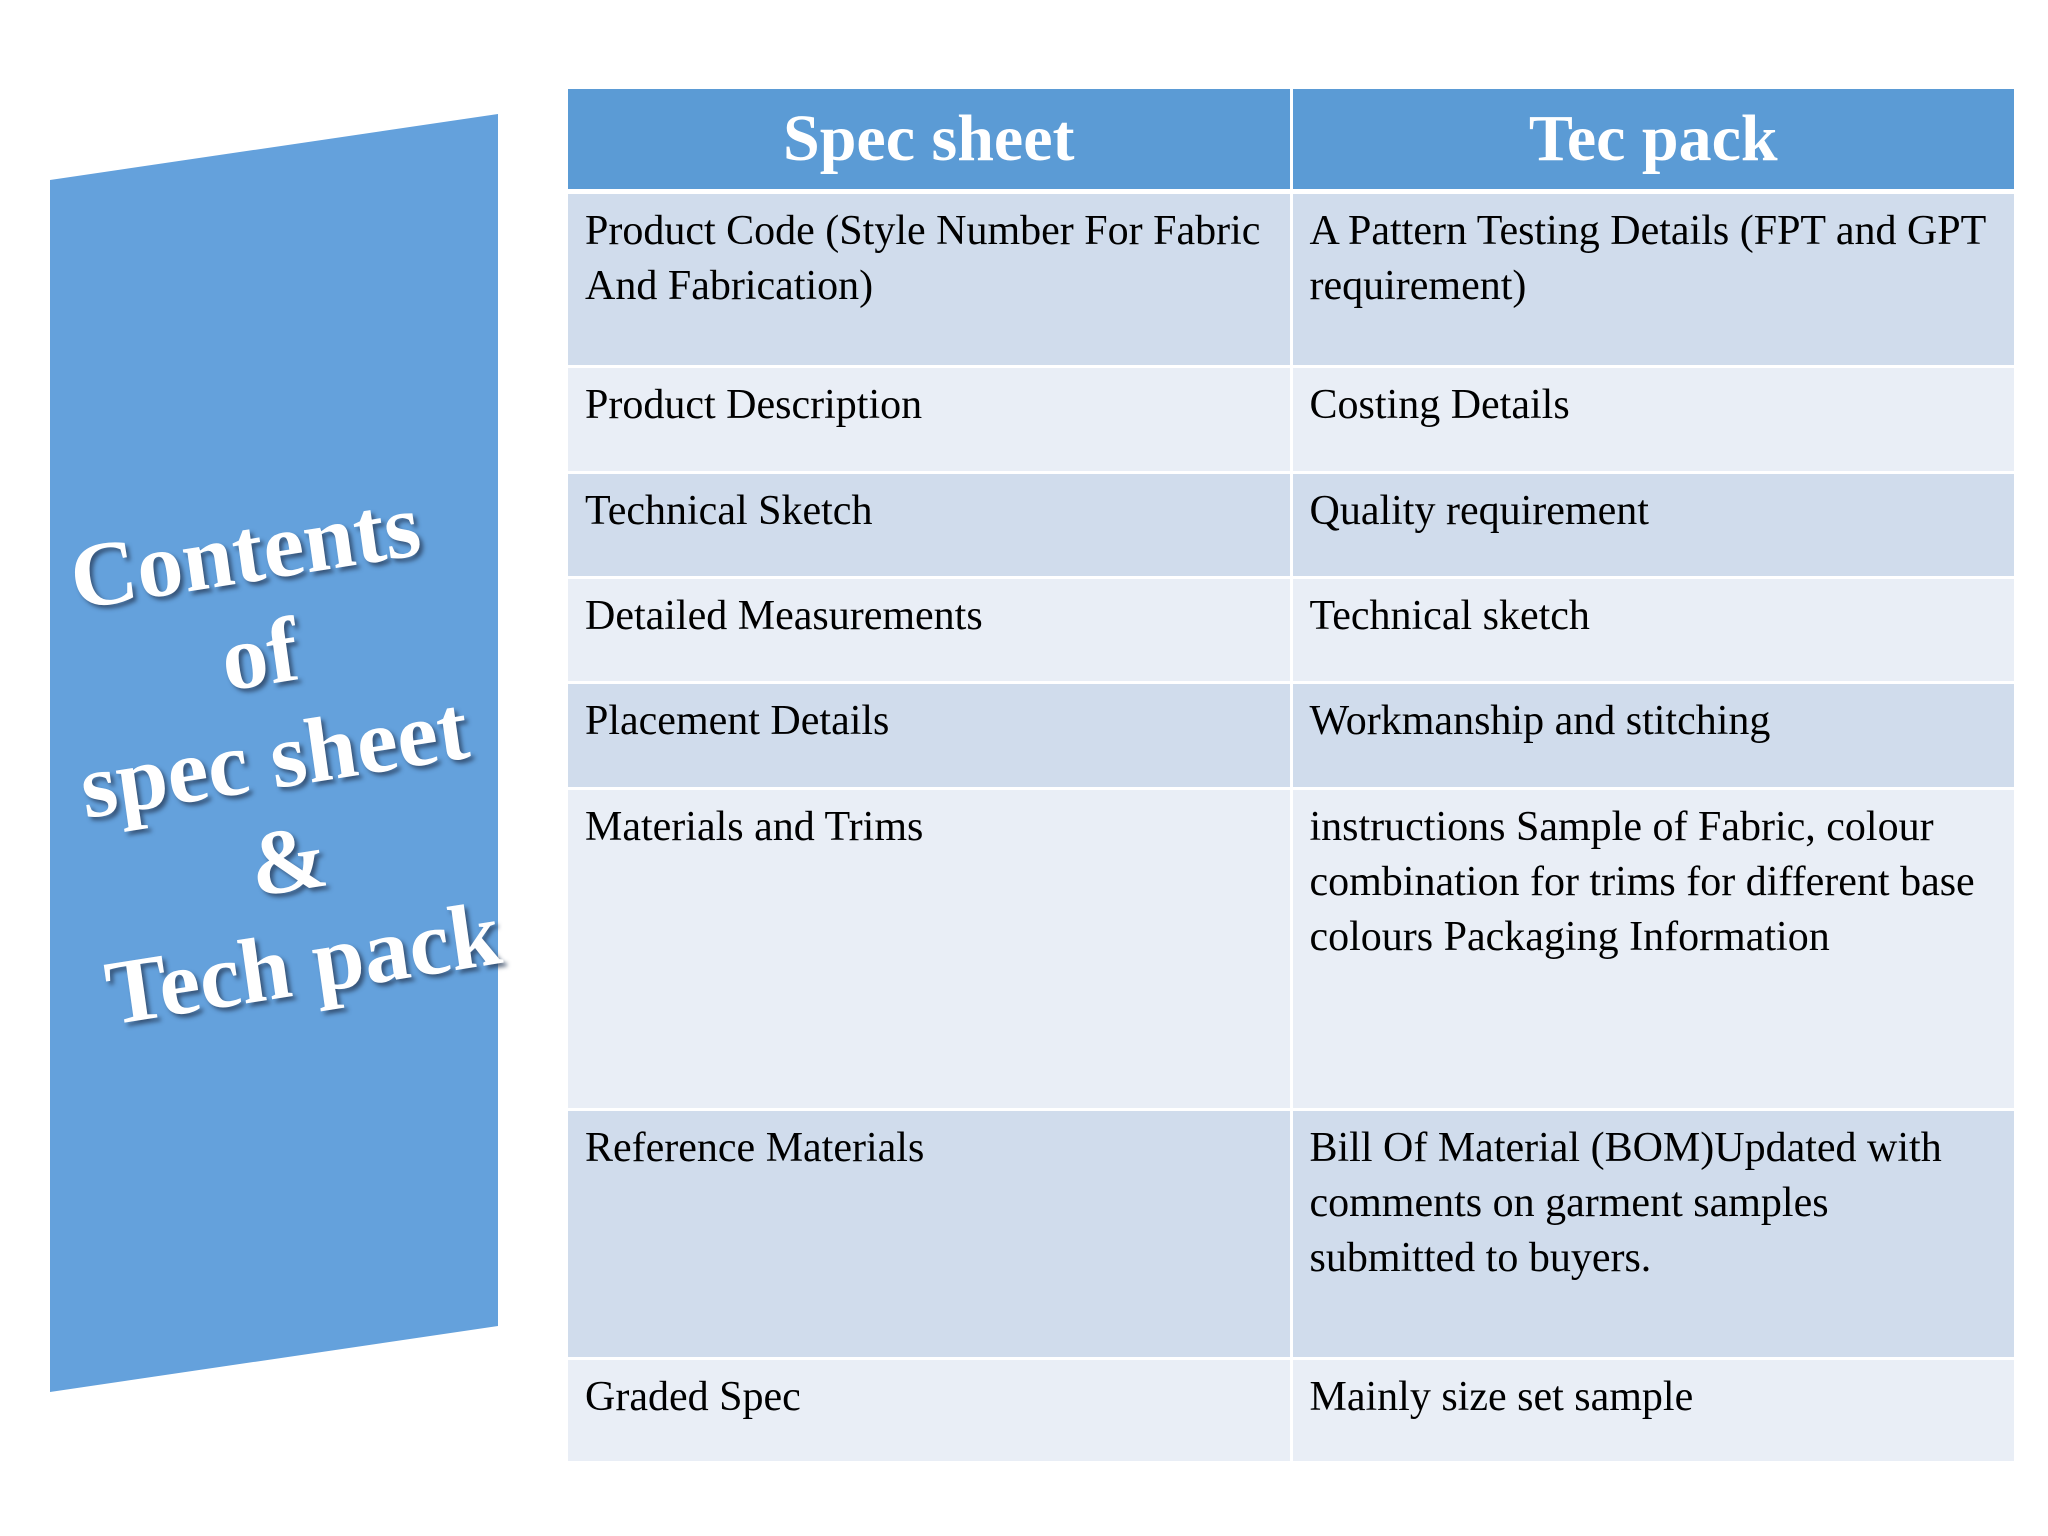  I want to click on tec-pack-cell: Workmanship and stitching, so click(1651, 736).